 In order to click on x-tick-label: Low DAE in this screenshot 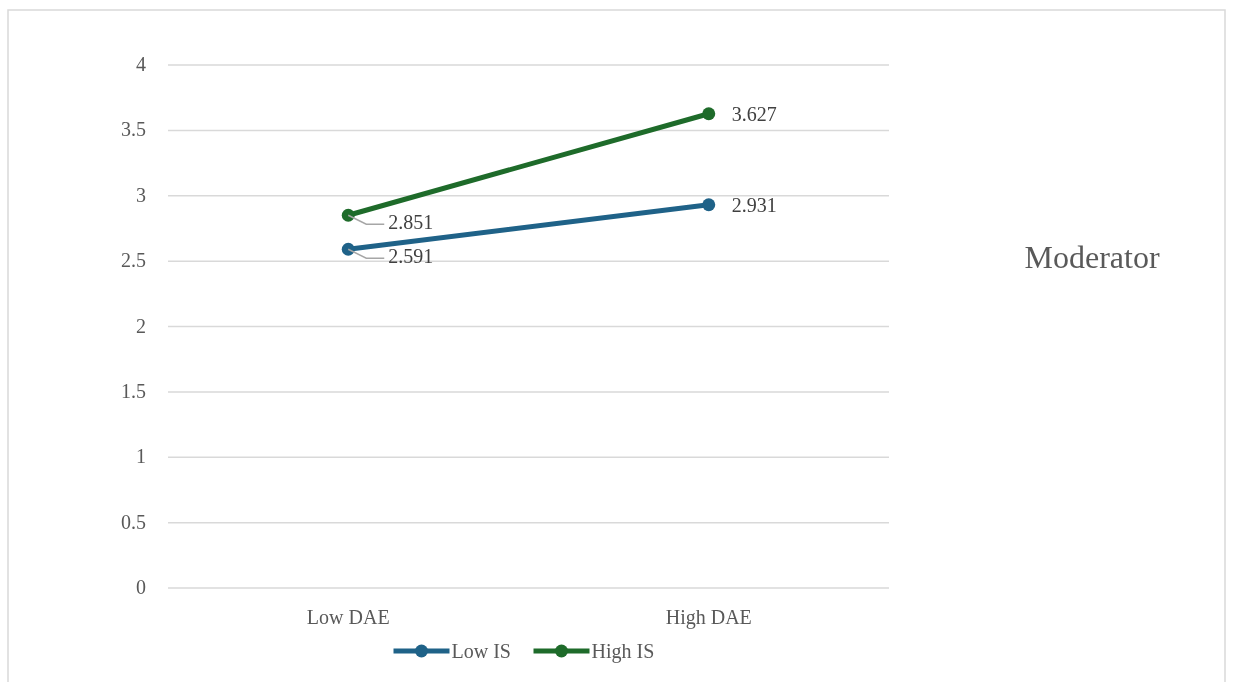, I will do `click(348, 617)`.